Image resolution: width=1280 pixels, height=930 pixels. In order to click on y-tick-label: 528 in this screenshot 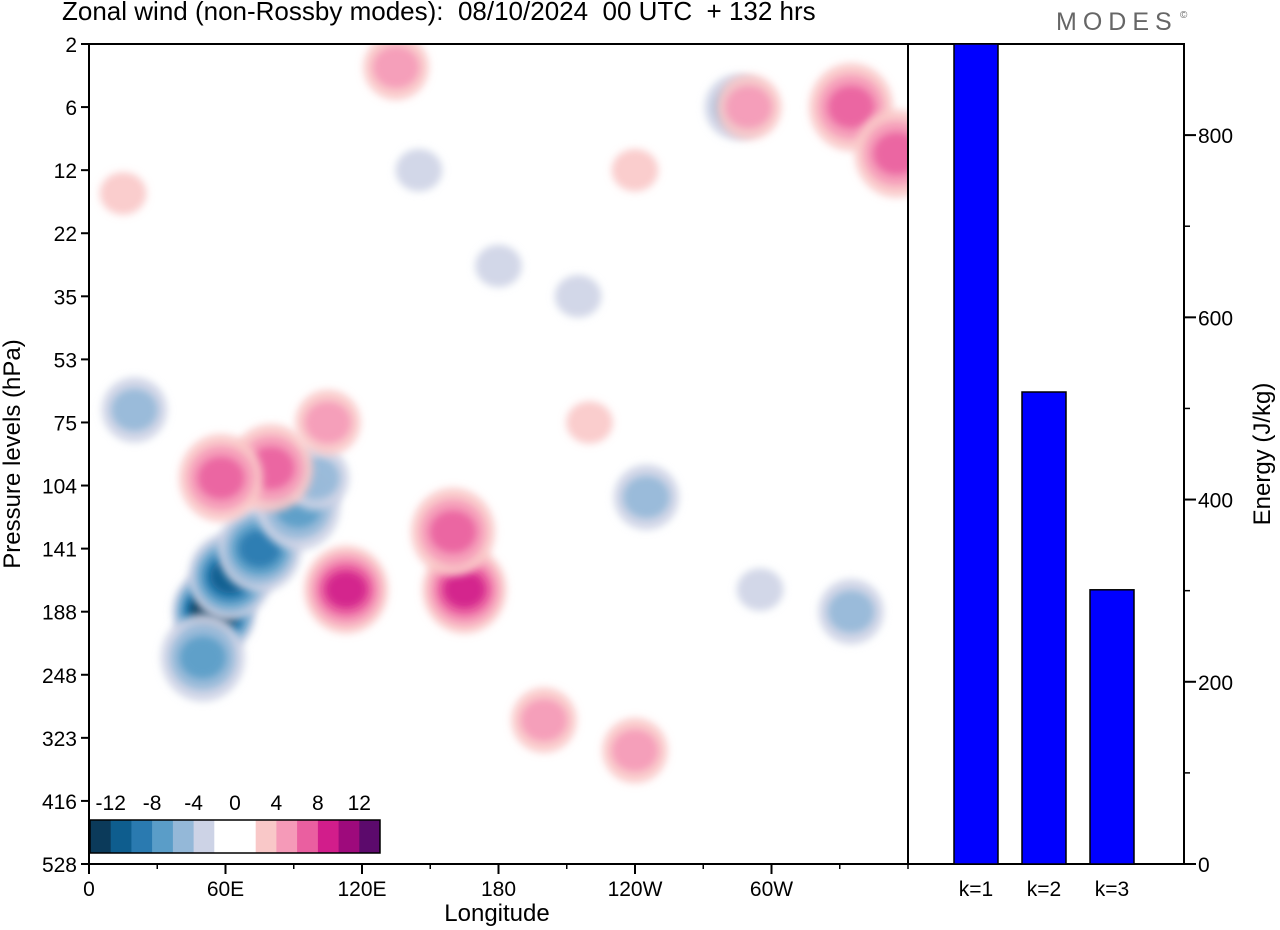, I will do `click(59, 865)`.